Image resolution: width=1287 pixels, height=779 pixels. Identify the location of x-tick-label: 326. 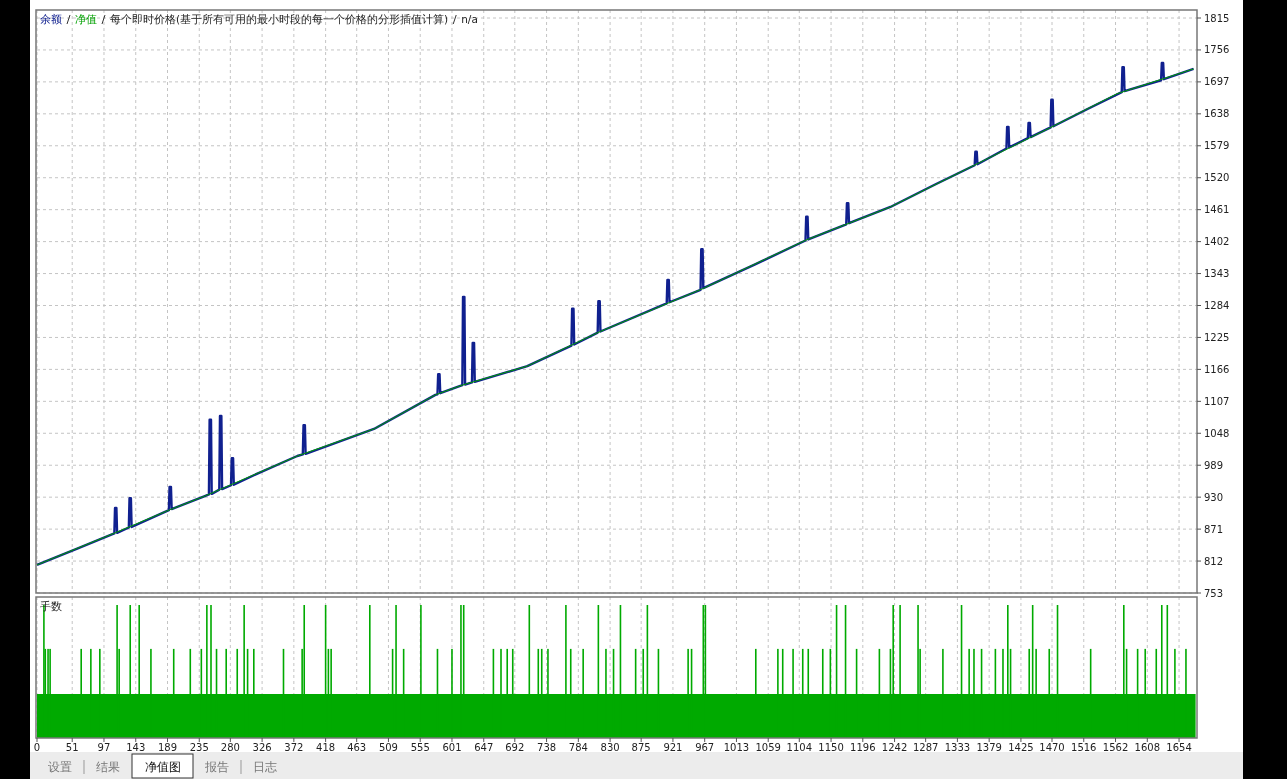
(262, 747).